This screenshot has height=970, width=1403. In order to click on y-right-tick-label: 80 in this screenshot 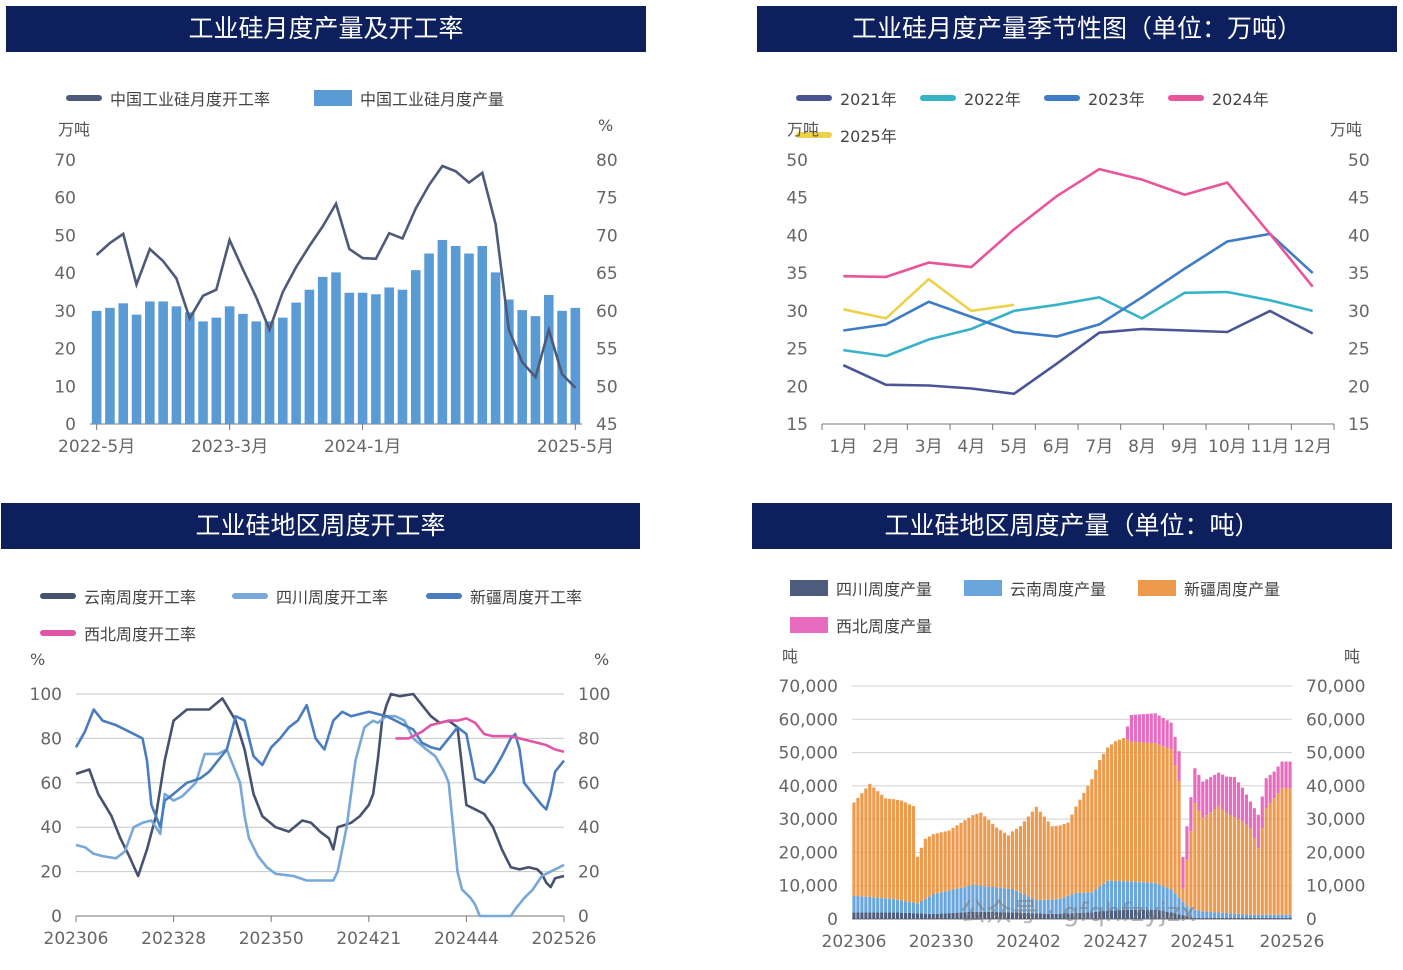, I will do `click(589, 739)`.